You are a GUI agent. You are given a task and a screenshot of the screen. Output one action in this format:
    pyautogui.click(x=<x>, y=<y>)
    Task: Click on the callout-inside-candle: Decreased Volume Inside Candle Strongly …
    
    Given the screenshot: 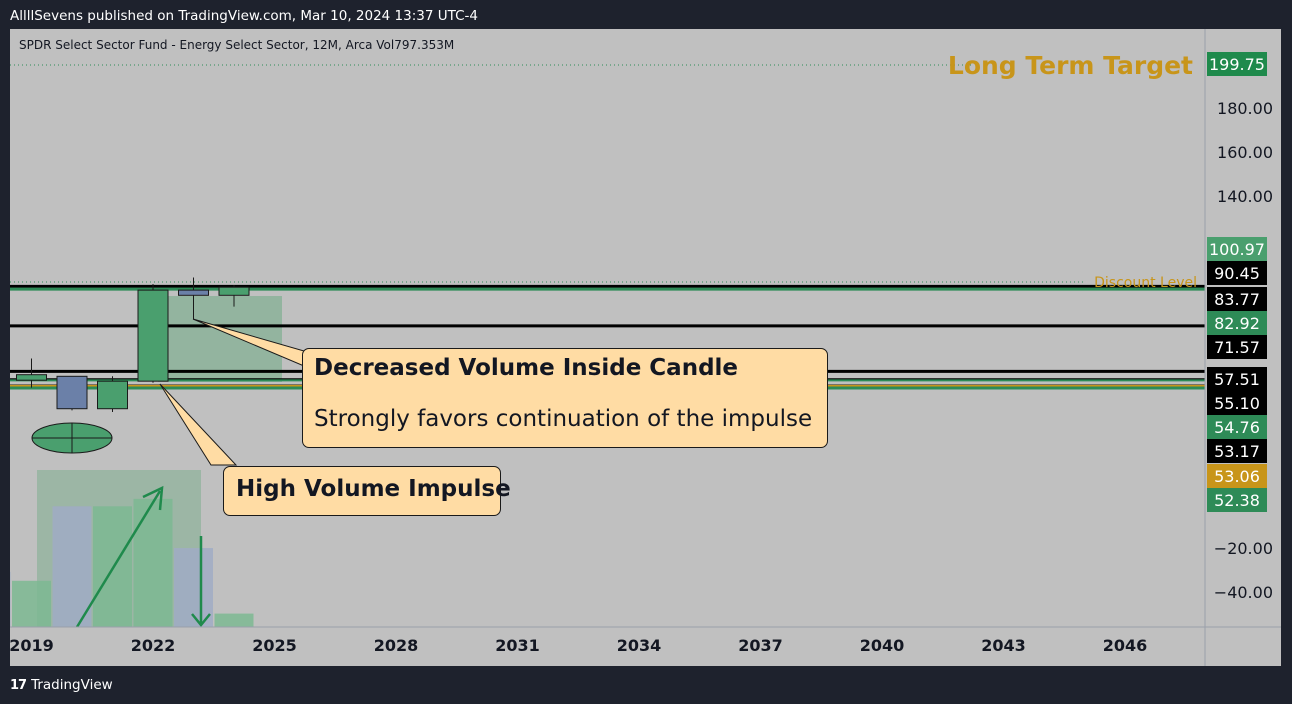 What is the action you would take?
    pyautogui.click(x=565, y=398)
    